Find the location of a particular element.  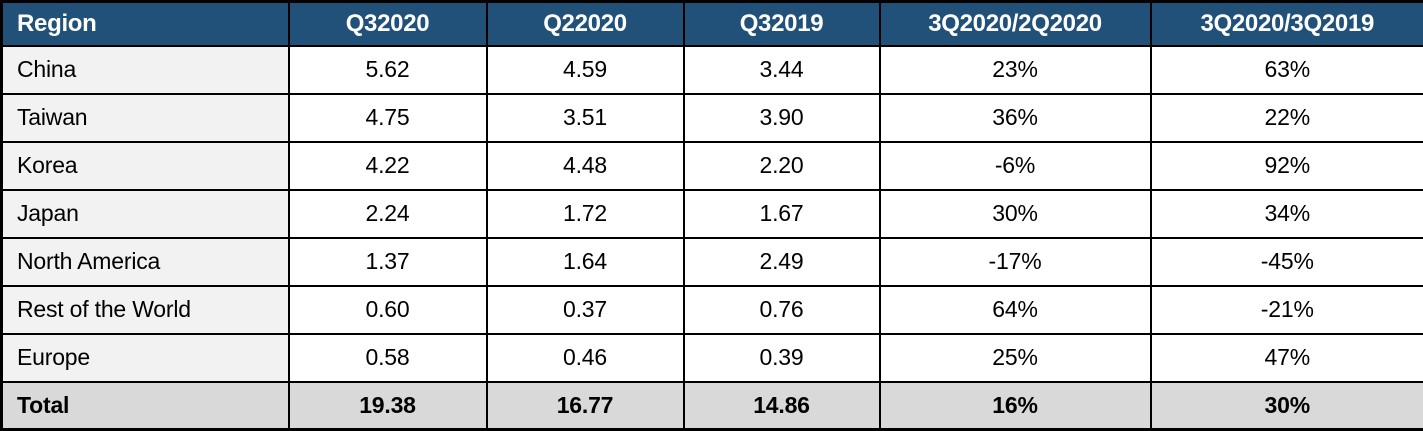

value-cell: 1.72 is located at coordinates (585, 214).